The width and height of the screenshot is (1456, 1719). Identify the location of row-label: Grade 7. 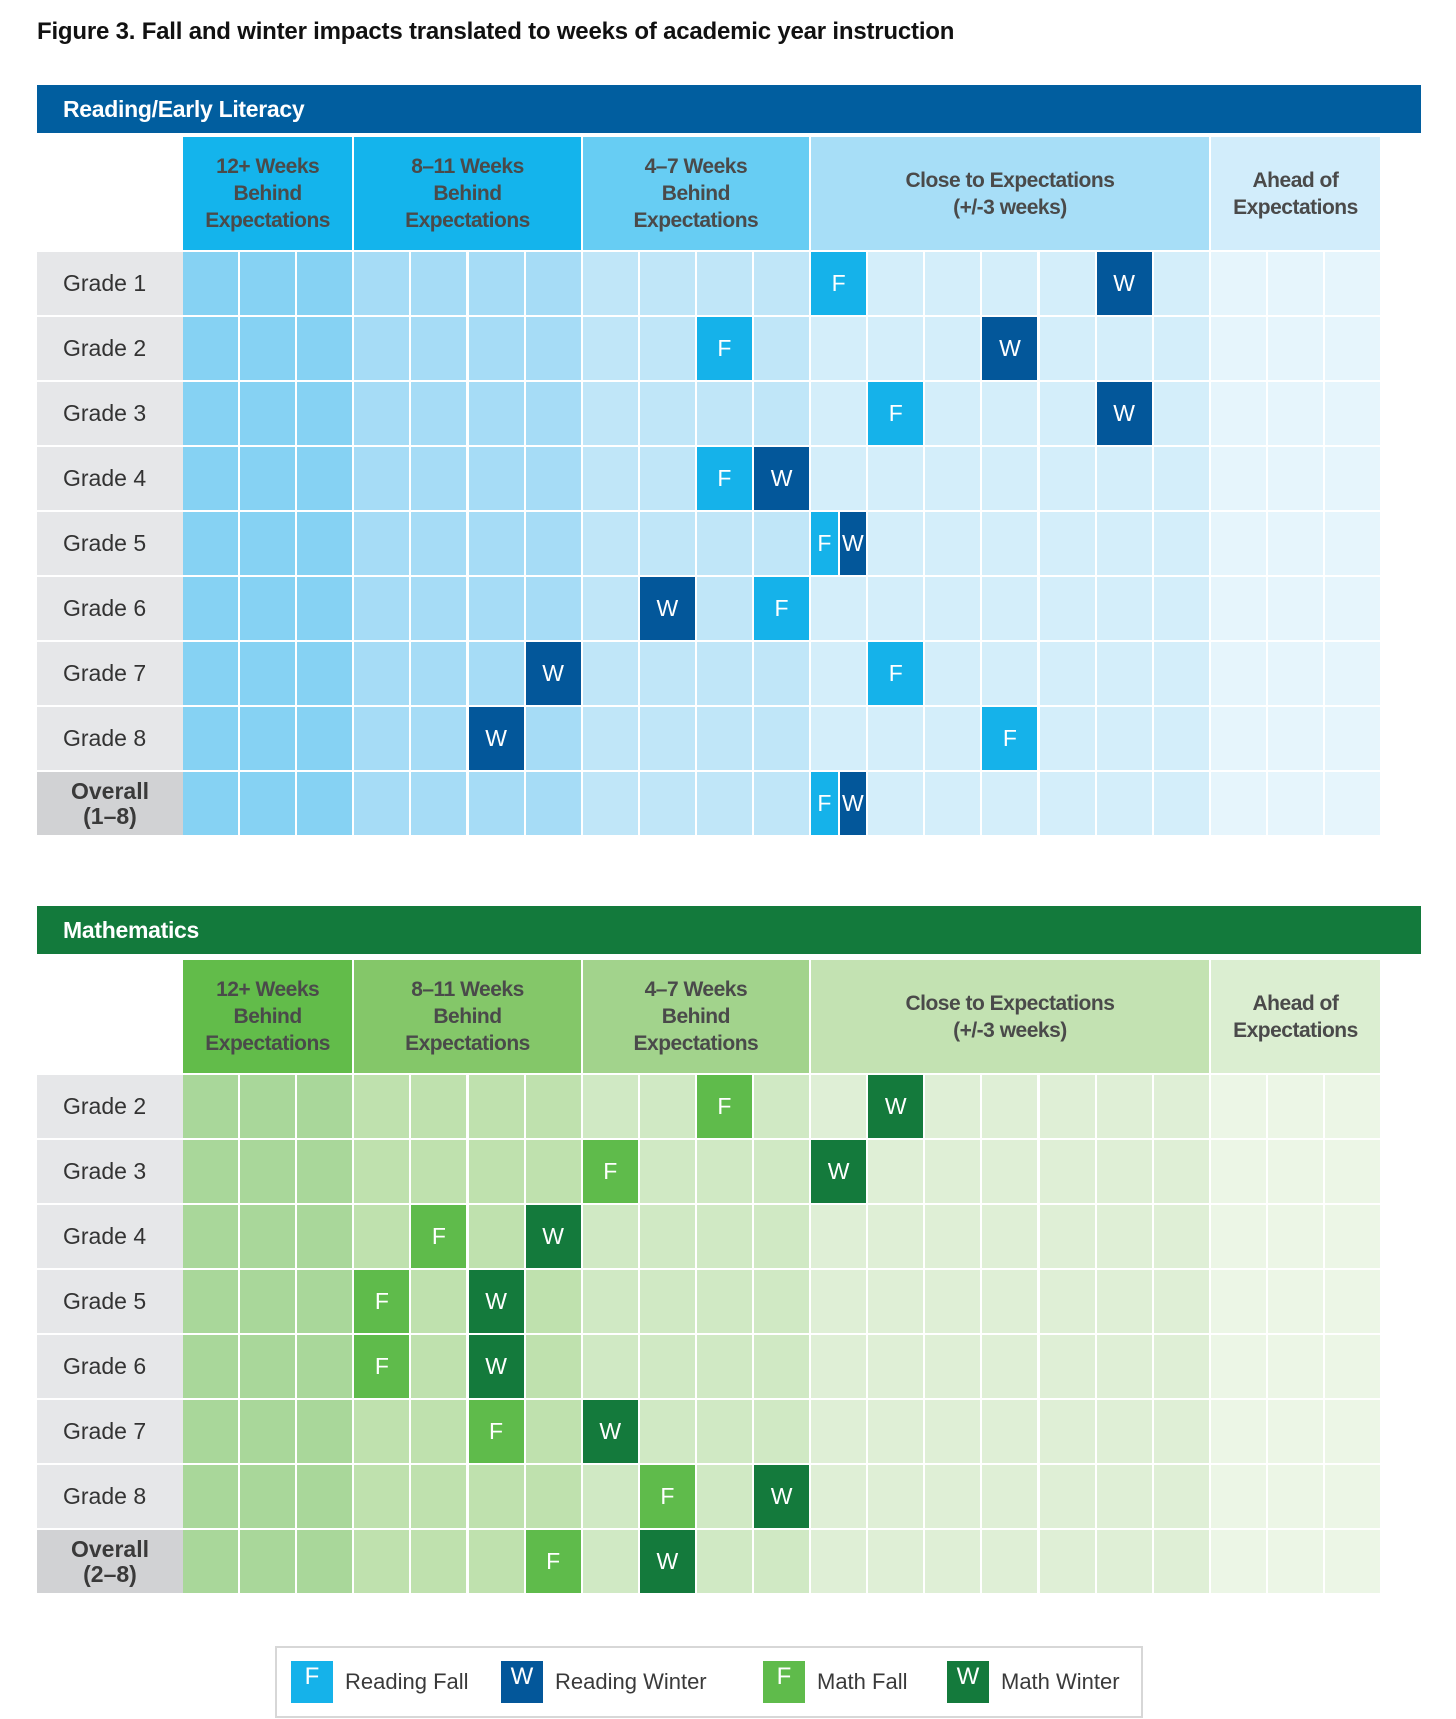
(110, 1431).